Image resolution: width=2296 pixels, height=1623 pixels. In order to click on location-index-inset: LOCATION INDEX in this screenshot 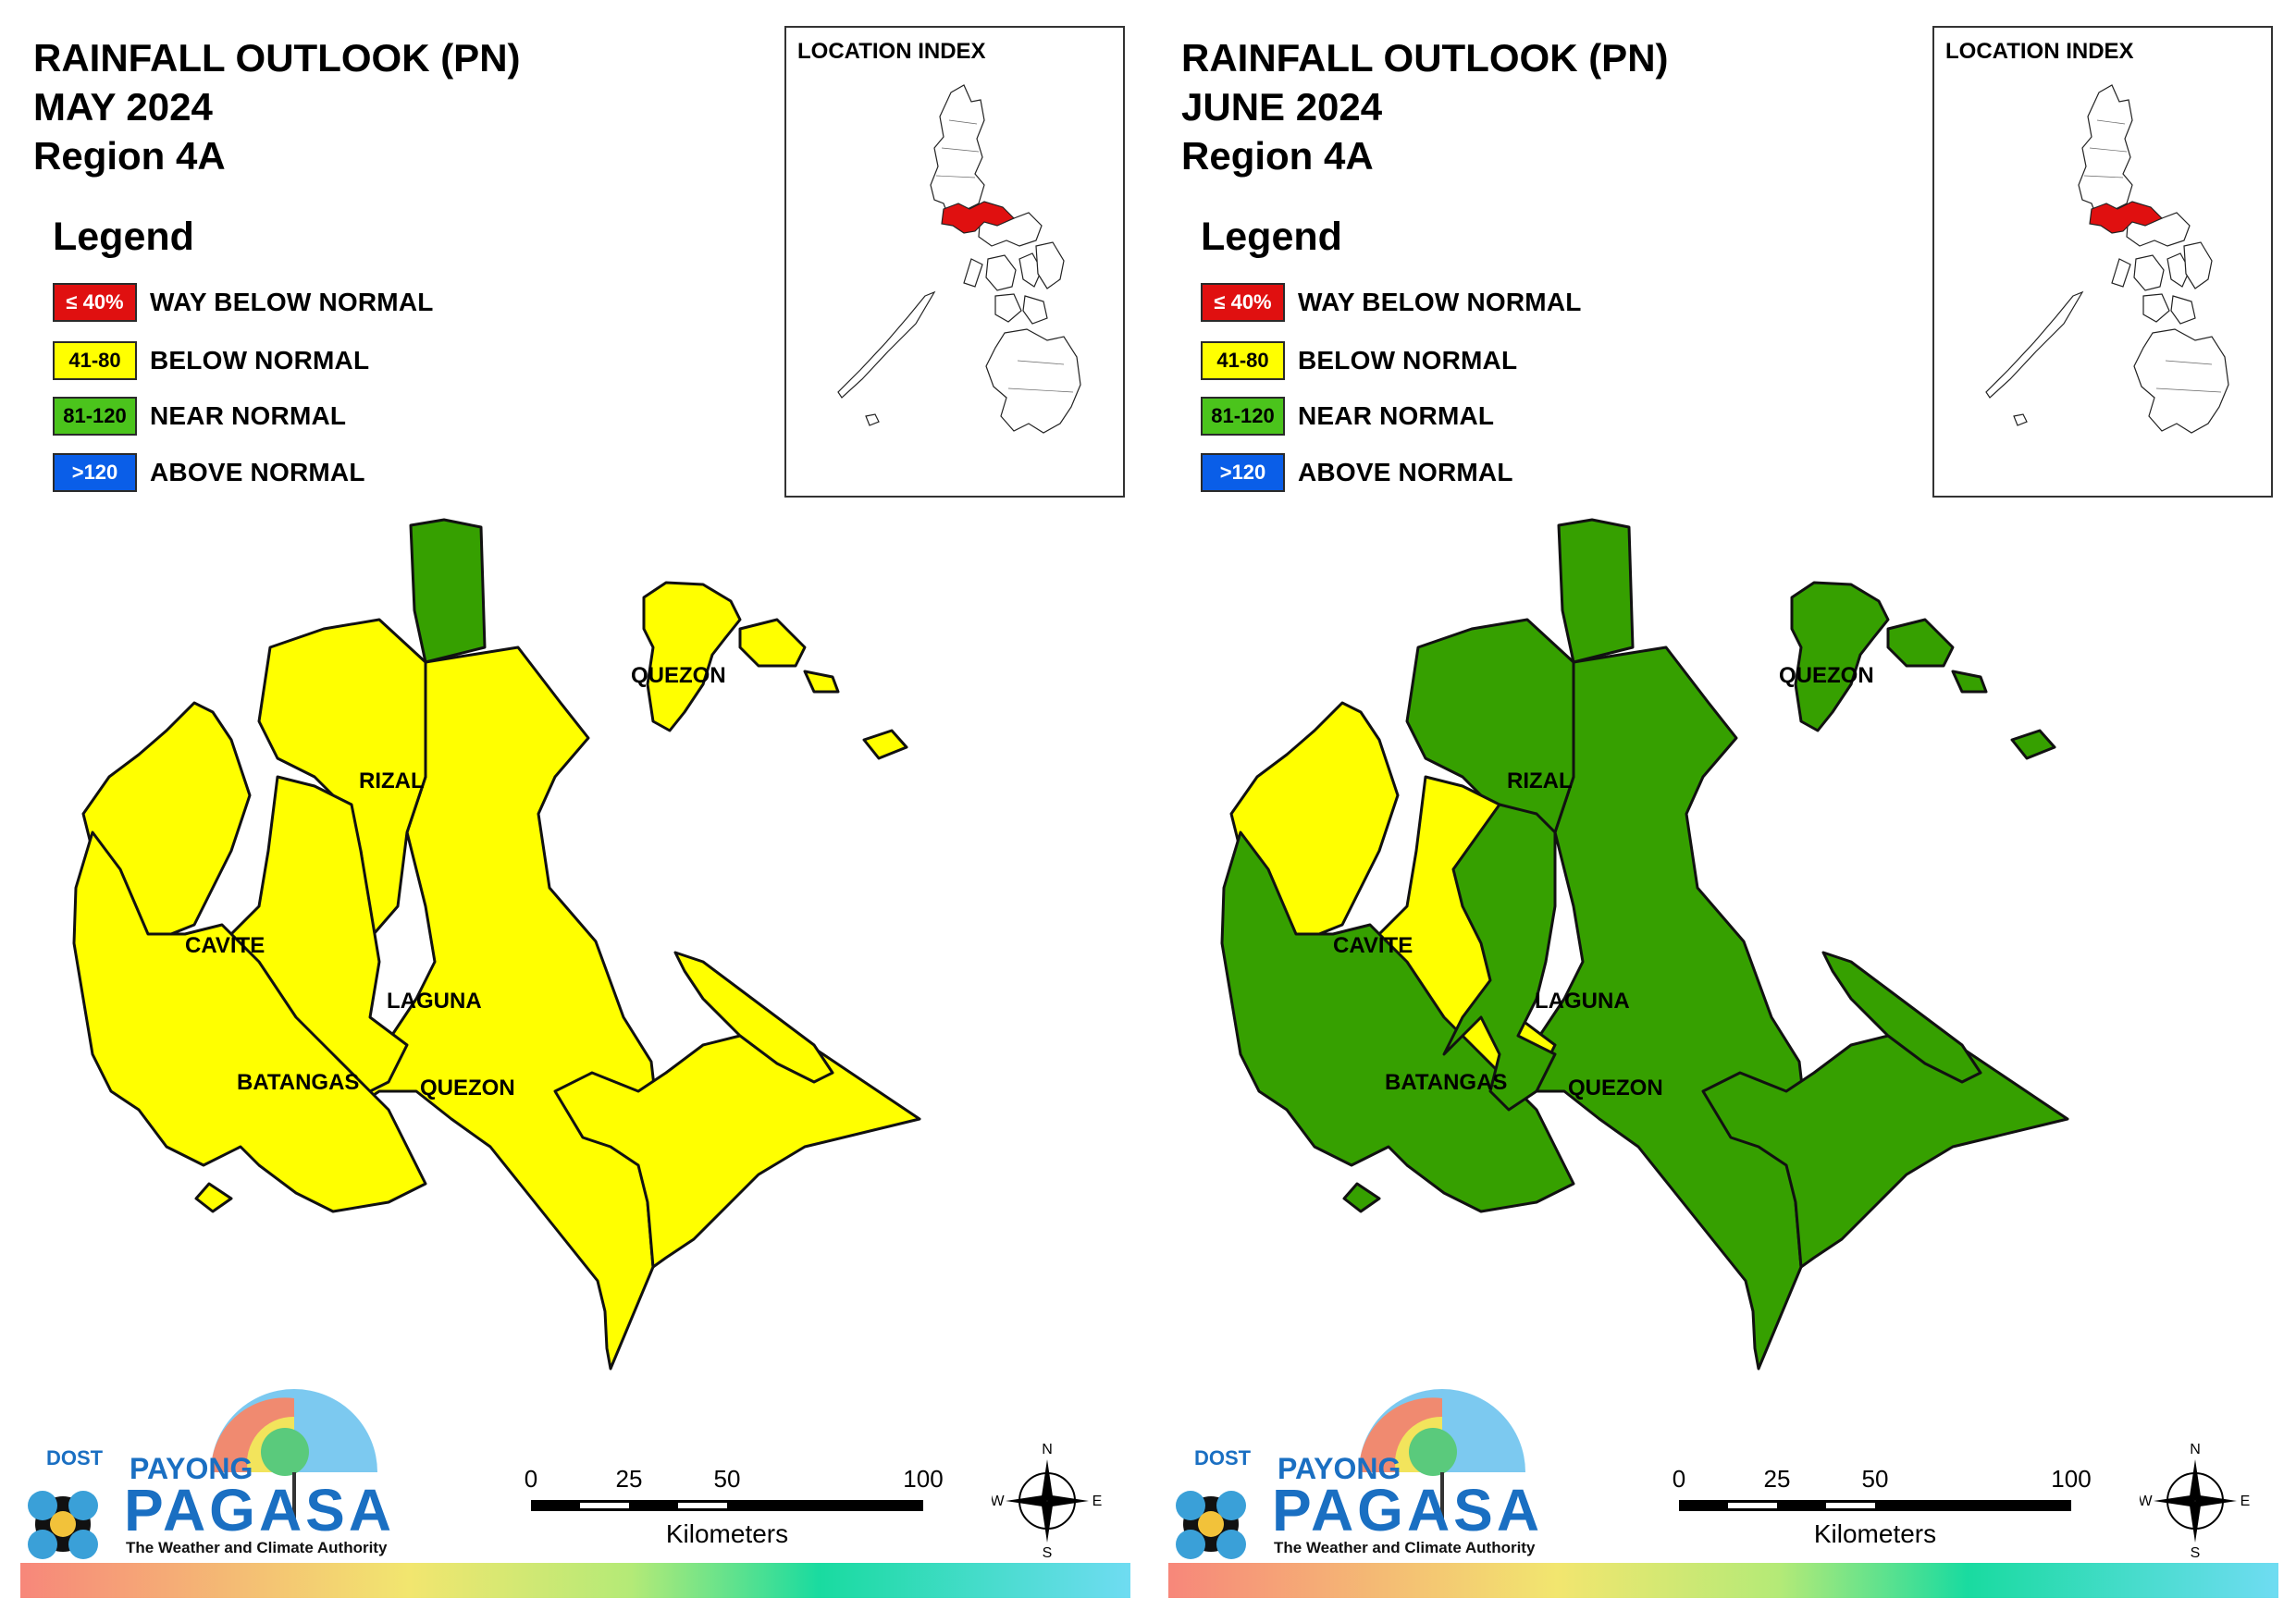, I will do `click(2102, 262)`.